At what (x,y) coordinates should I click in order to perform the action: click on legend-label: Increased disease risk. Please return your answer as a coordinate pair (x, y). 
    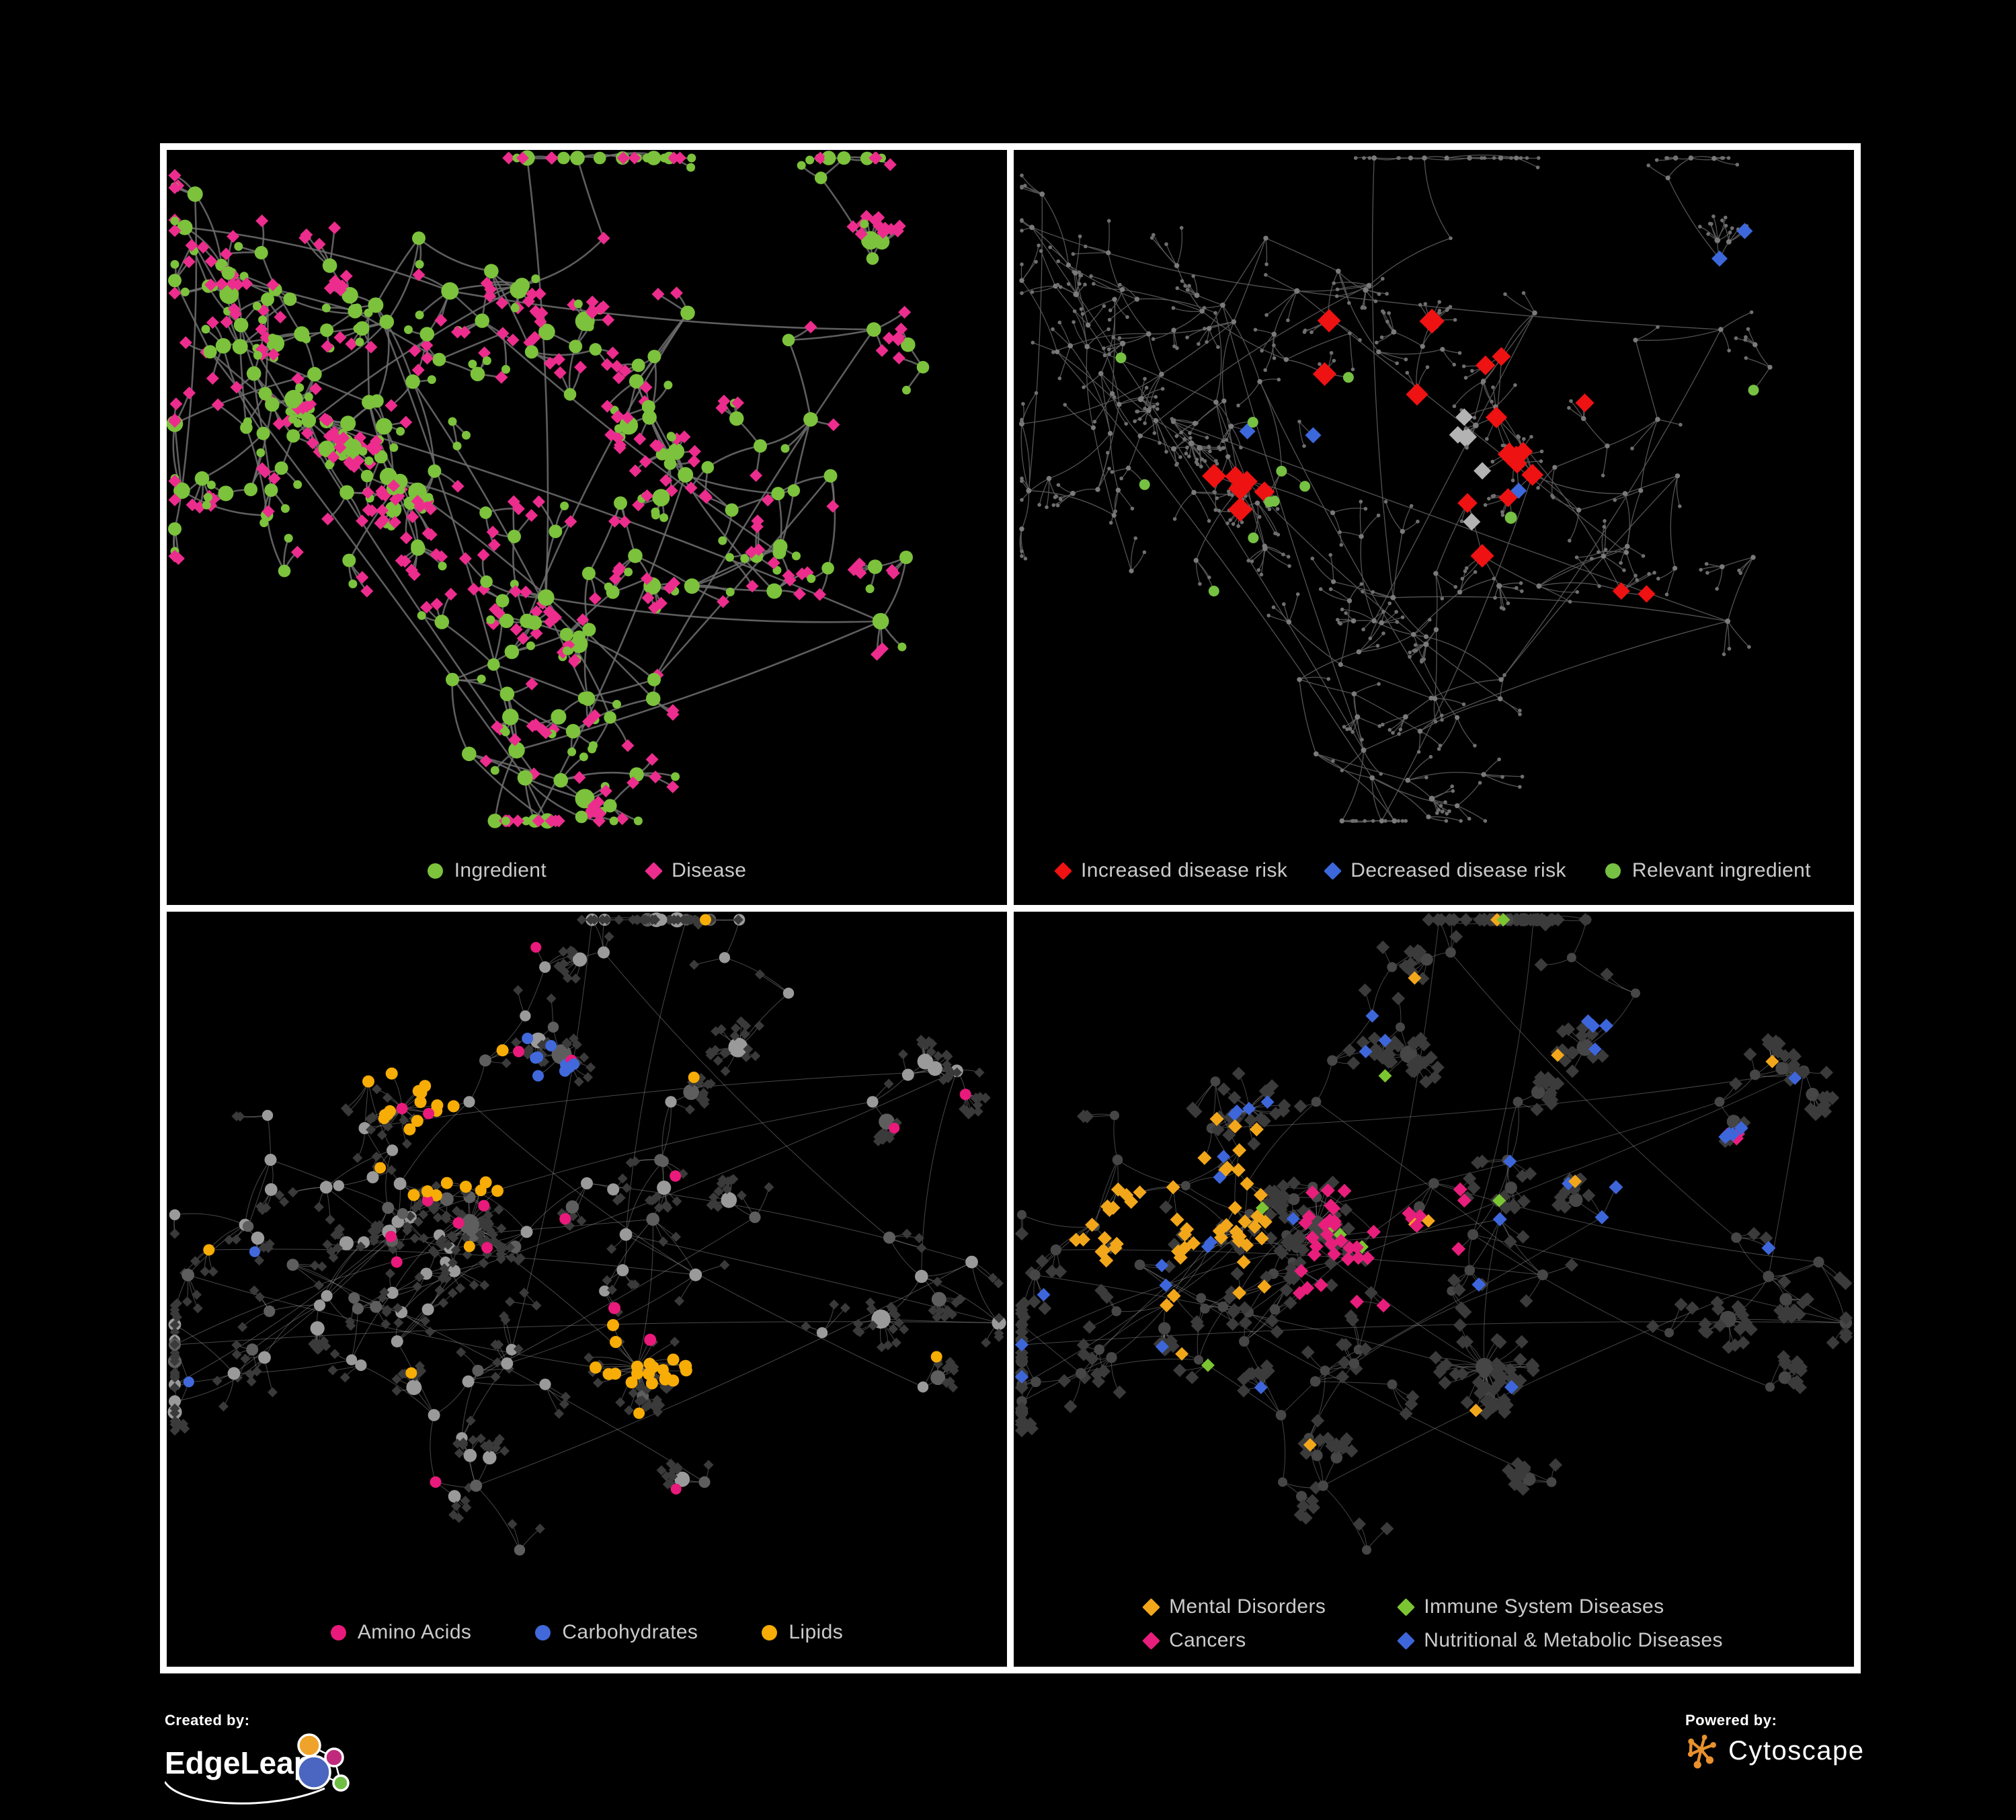
    Looking at the image, I should click on (1184, 870).